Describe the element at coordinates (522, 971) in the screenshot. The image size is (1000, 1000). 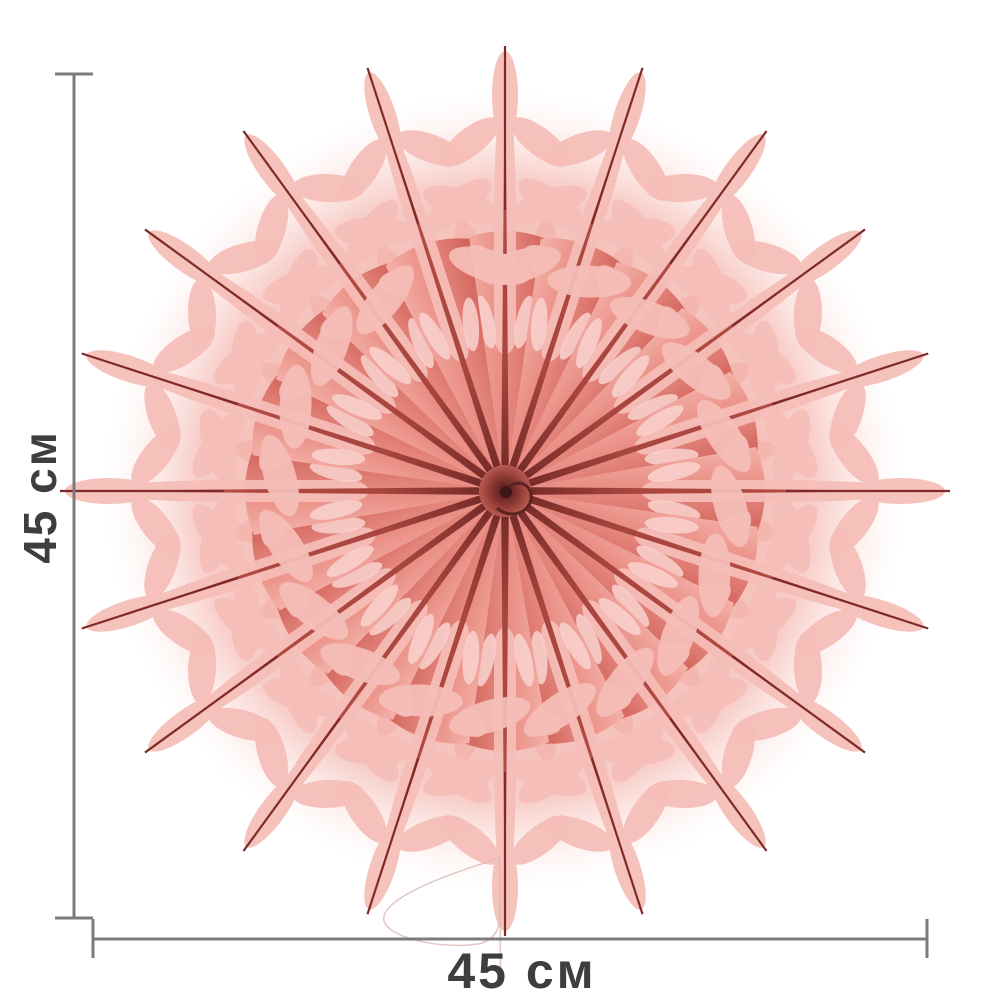
I see `width-label: 45 см` at that location.